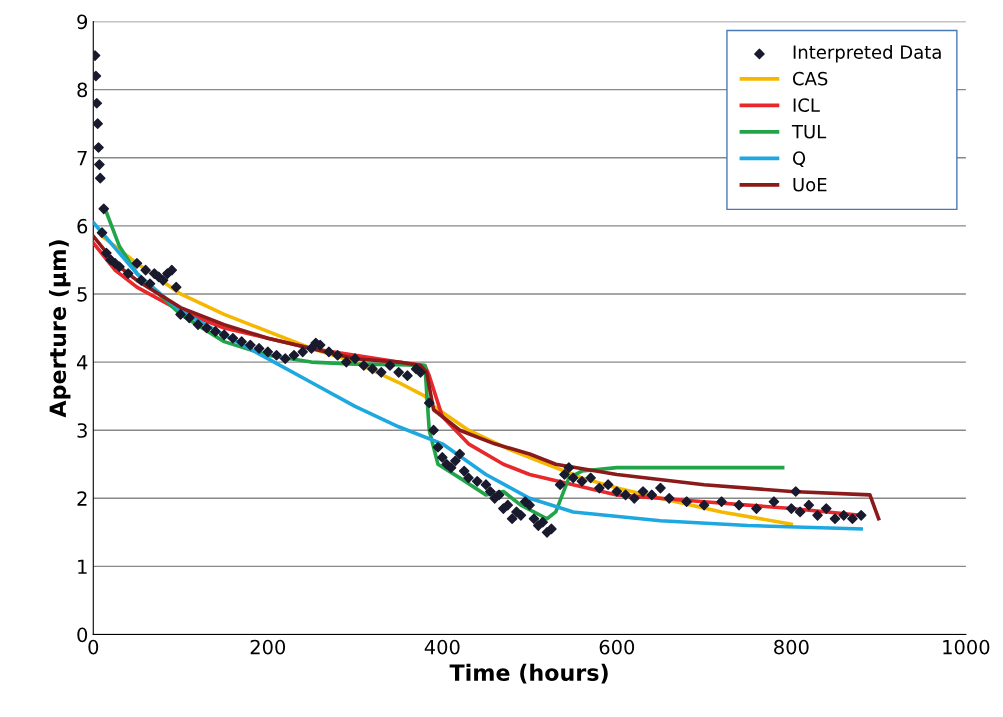 This screenshot has height=717, width=1003. Describe the element at coordinates (82, 226) in the screenshot. I see `y-tick-label: 6` at that location.